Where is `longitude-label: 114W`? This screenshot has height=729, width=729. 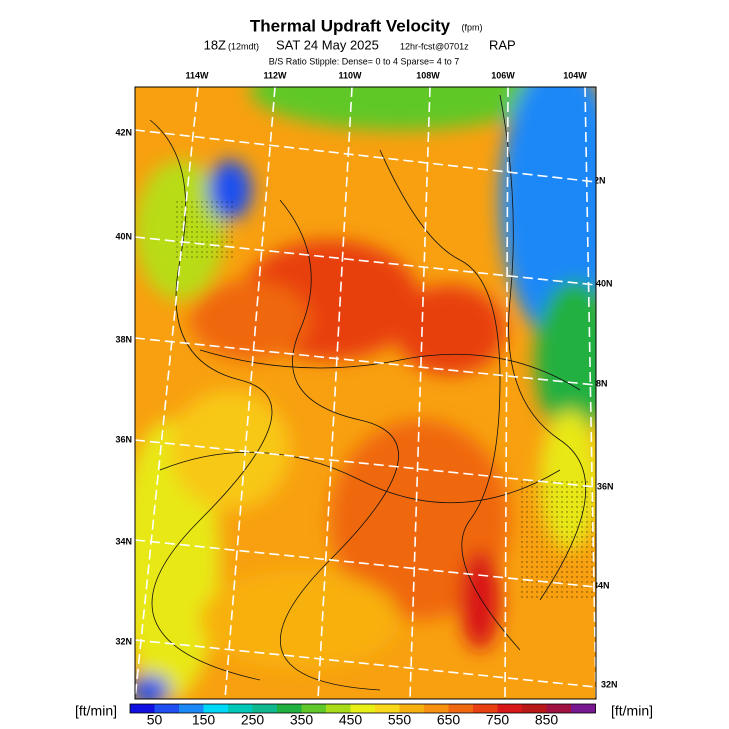 longitude-label: 114W is located at coordinates (197, 75).